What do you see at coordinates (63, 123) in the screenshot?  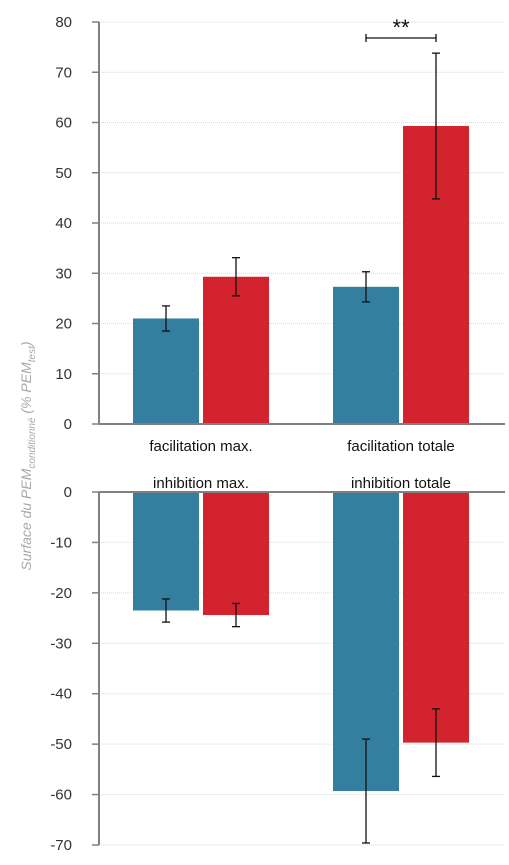 I see `y-tick-label: 60` at bounding box center [63, 123].